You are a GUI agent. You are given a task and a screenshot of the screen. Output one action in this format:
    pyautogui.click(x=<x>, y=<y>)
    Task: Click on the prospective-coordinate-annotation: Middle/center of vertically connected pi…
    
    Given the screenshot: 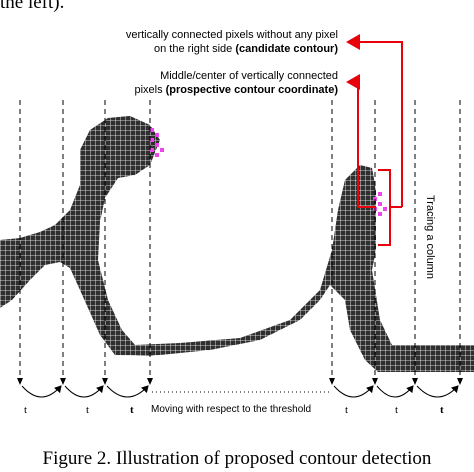 What is the action you would take?
    pyautogui.click(x=236, y=83)
    